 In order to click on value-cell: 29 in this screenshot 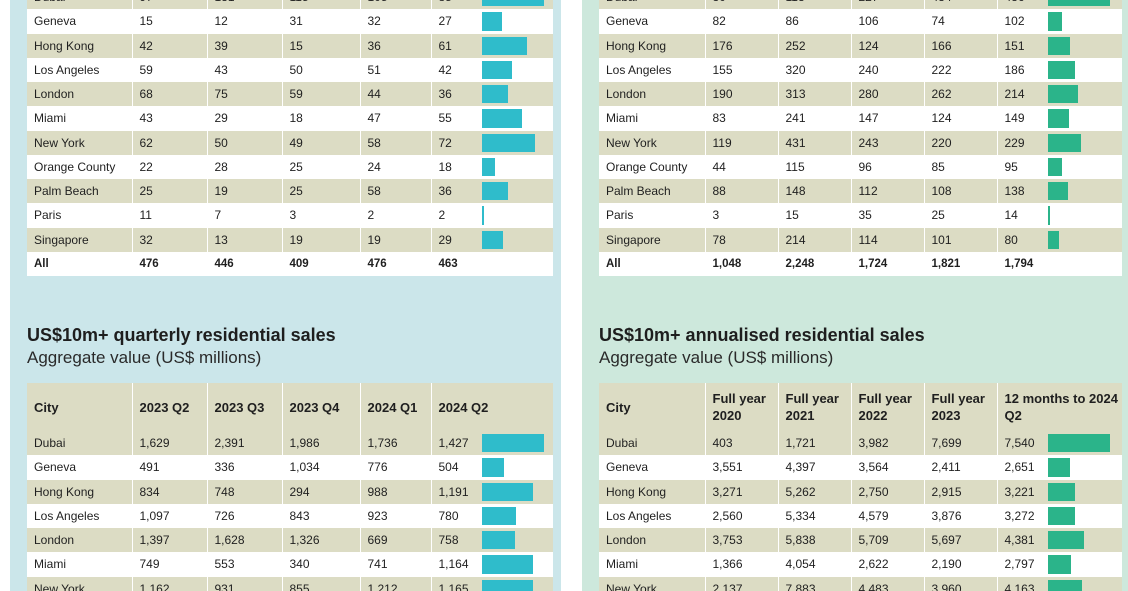, I will do `click(245, 118)`.